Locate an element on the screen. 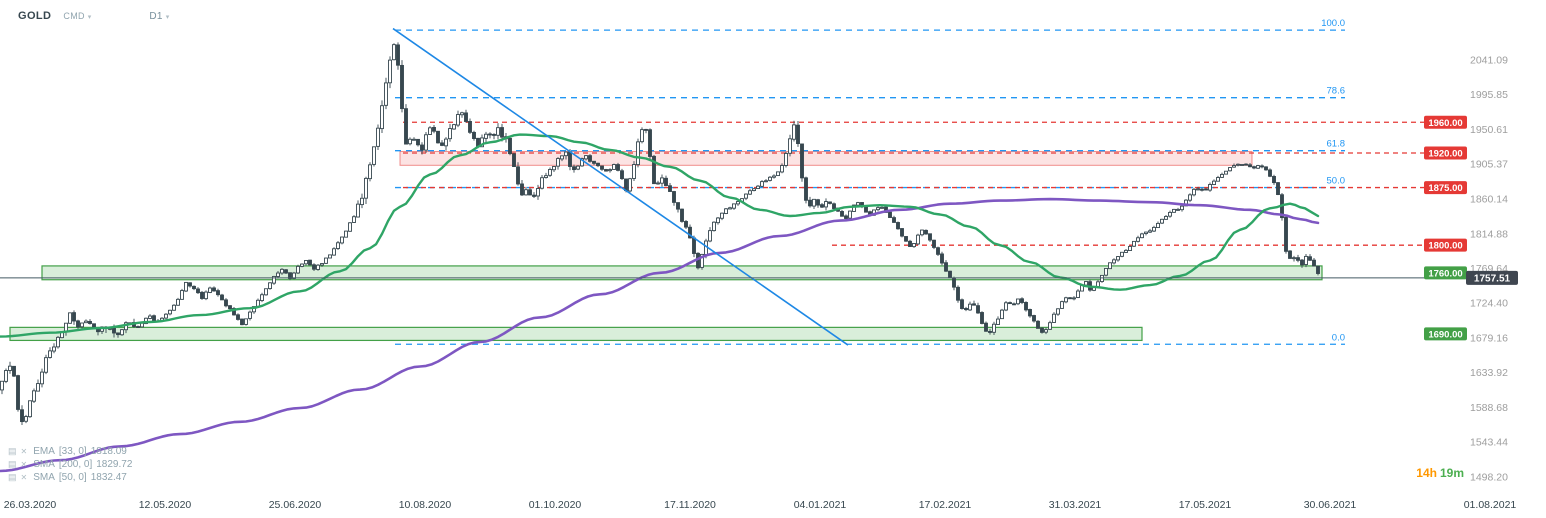 This screenshot has width=1546, height=518. fib-label-78.6: 78.6 is located at coordinates (1336, 91).